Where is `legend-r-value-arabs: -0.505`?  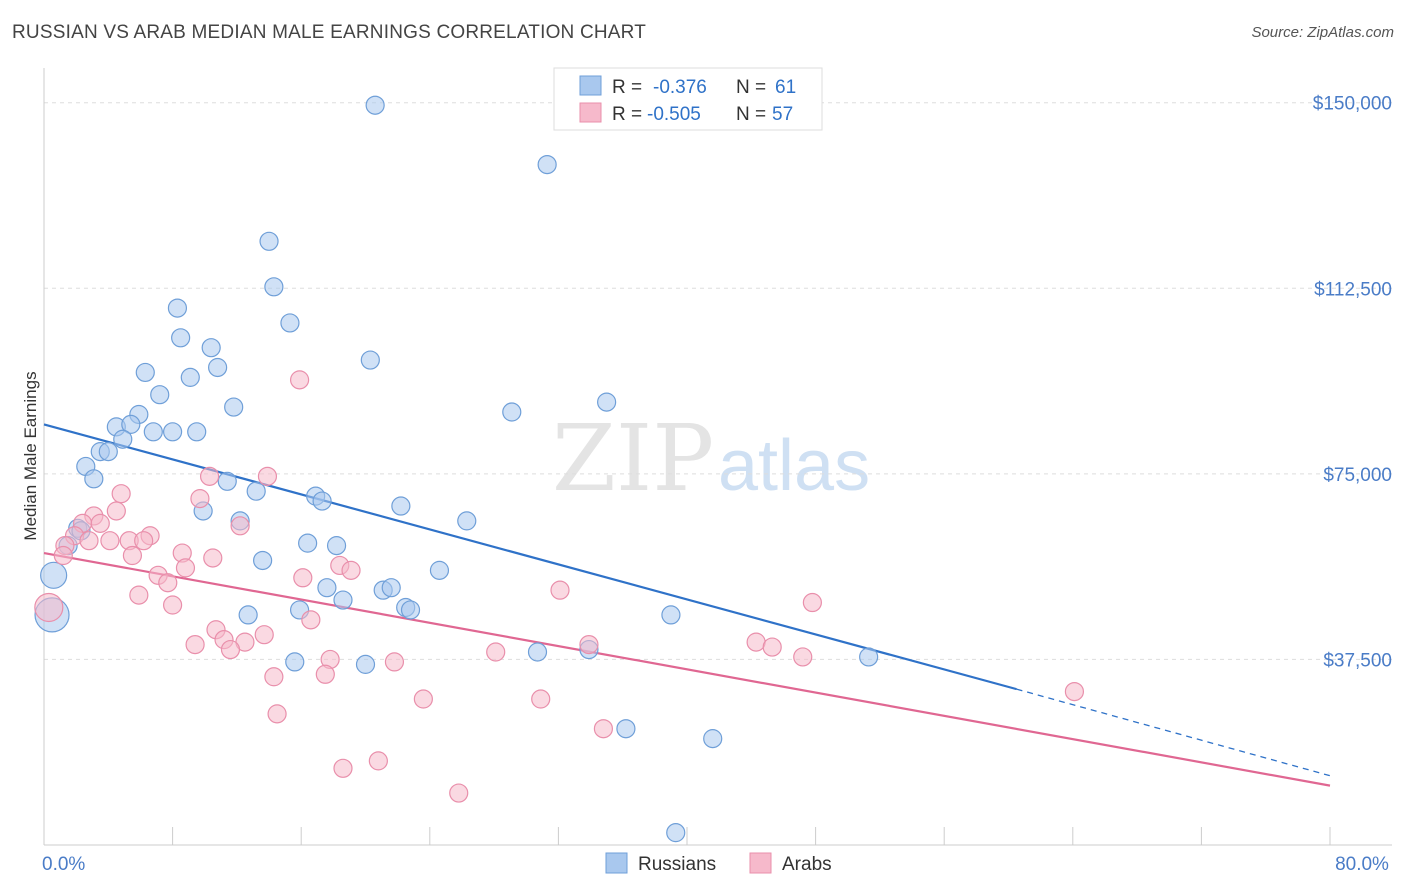
legend-r-value-arabs: -0.505 is located at coordinates (674, 114).